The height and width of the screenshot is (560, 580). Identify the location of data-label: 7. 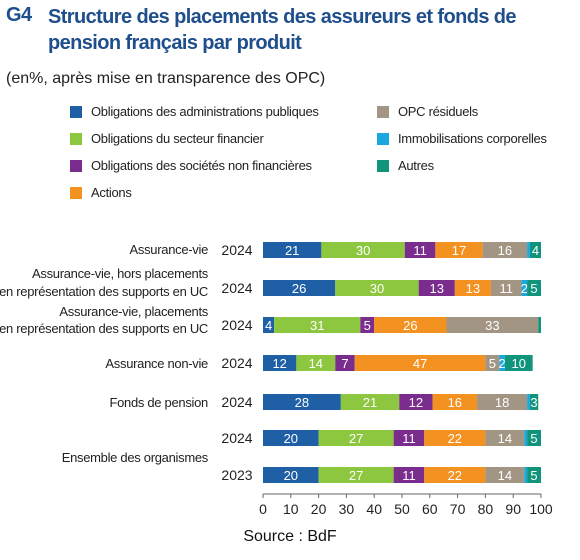
(344, 363).